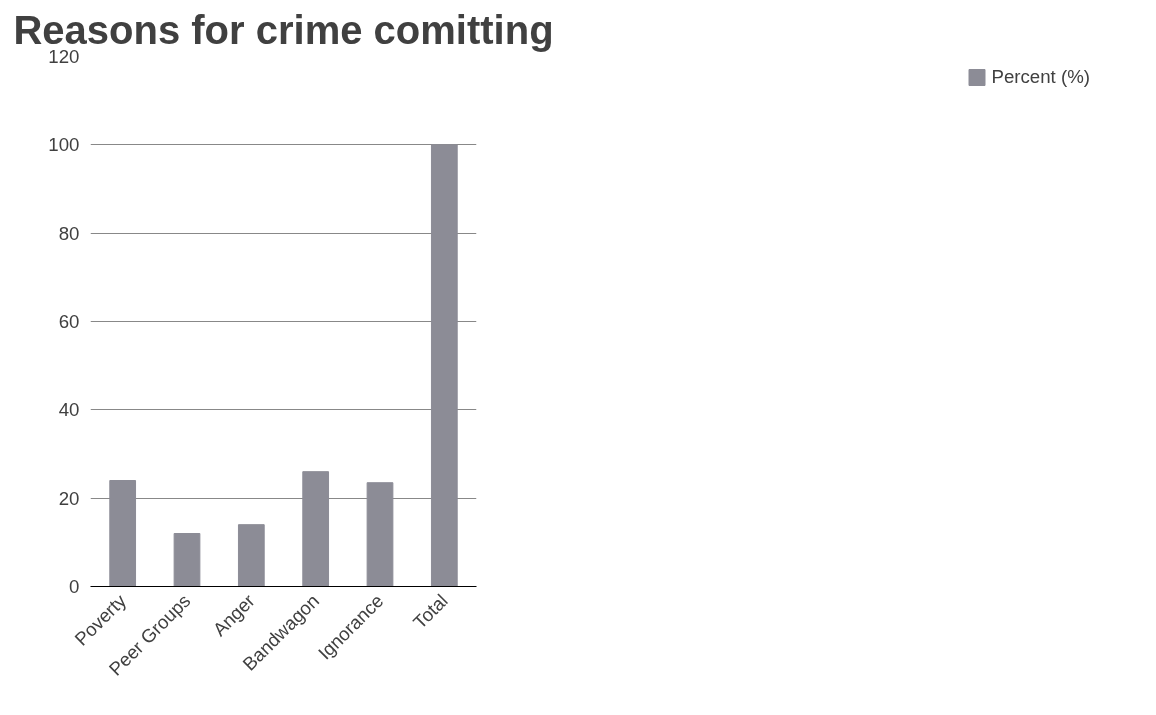  Describe the element at coordinates (69, 498) in the screenshot. I see `y-tick-label: 20` at that location.